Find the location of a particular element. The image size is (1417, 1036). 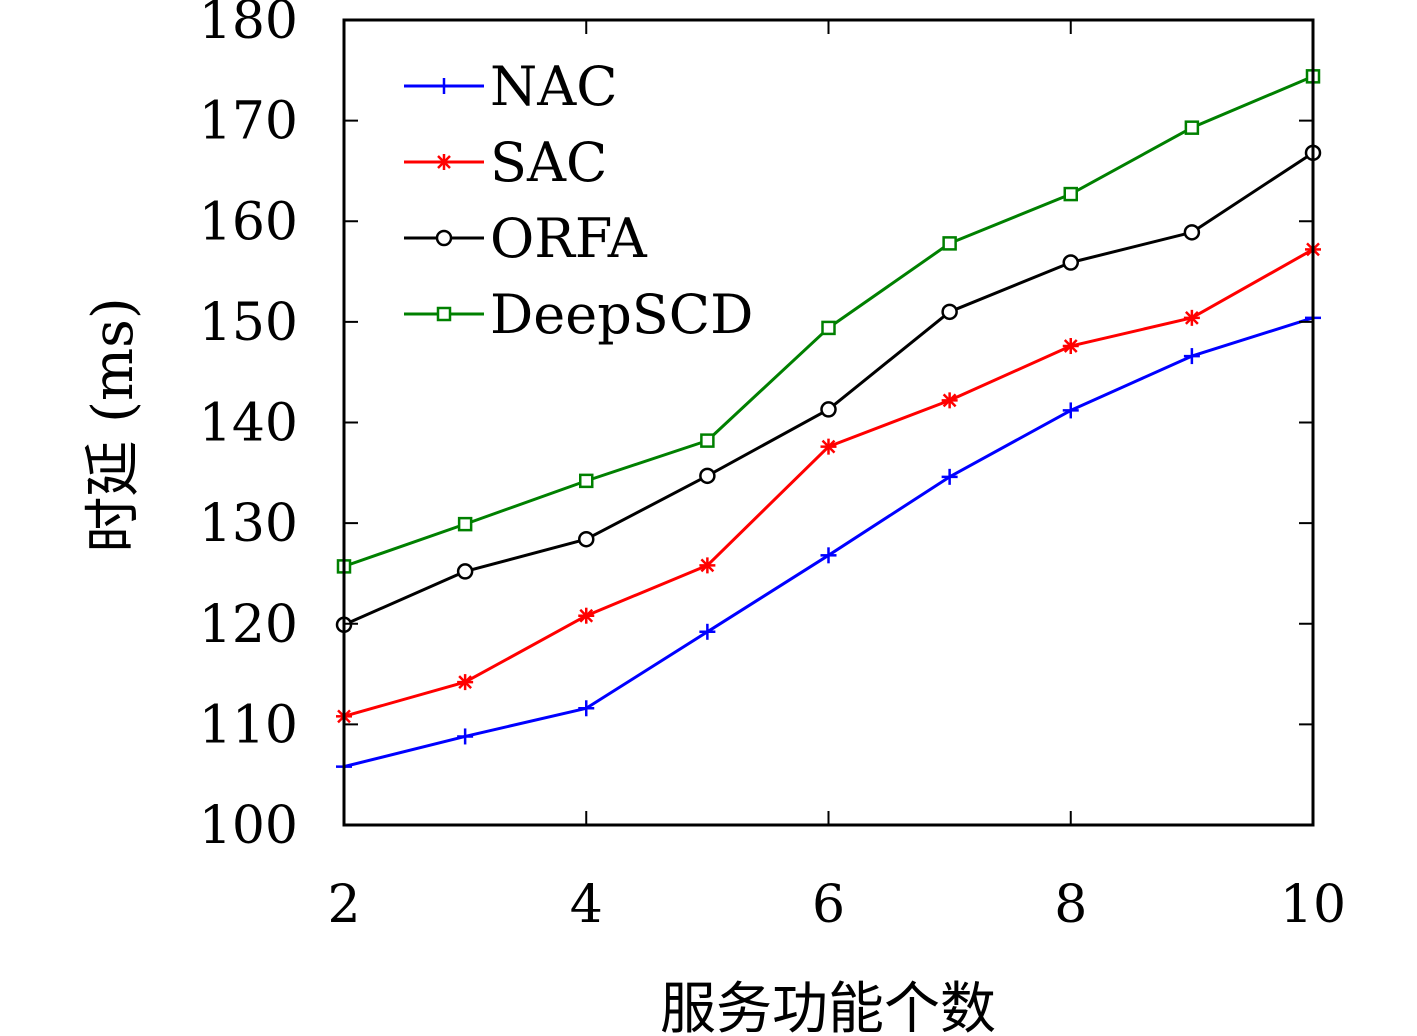

y-tick-label: 140 is located at coordinates (248, 424).